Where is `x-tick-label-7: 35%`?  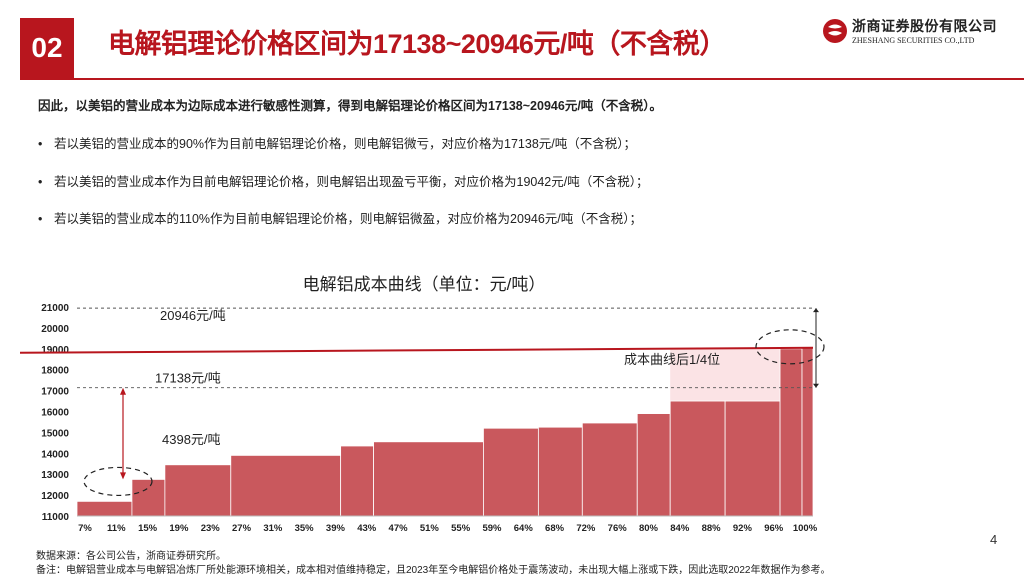 x-tick-label-7: 35% is located at coordinates (305, 528).